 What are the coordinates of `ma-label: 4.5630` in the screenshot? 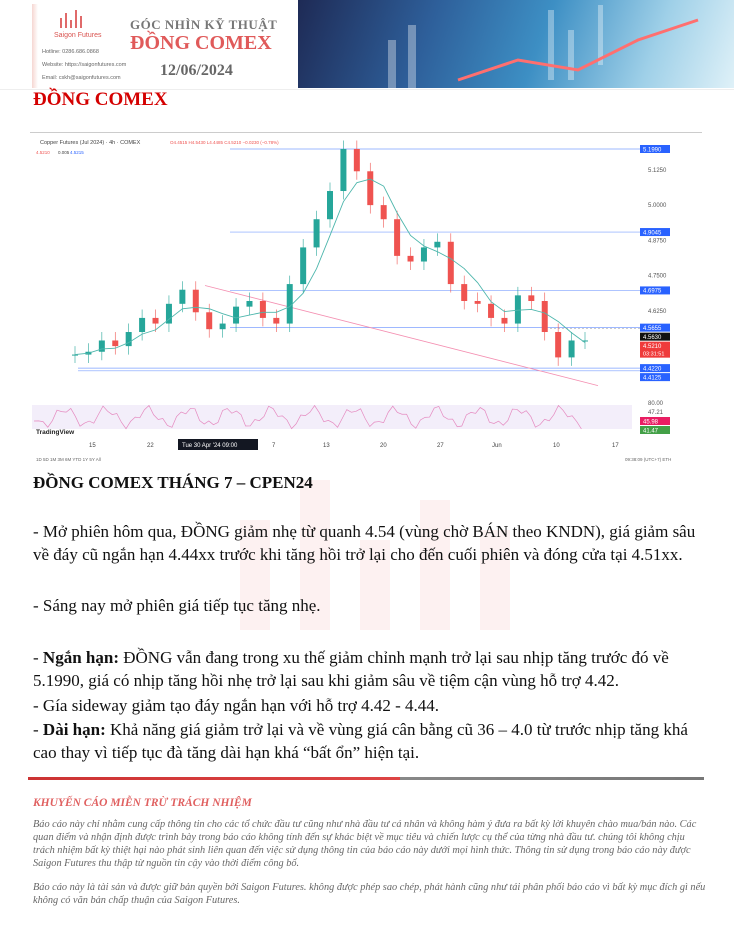 It's located at (652, 338).